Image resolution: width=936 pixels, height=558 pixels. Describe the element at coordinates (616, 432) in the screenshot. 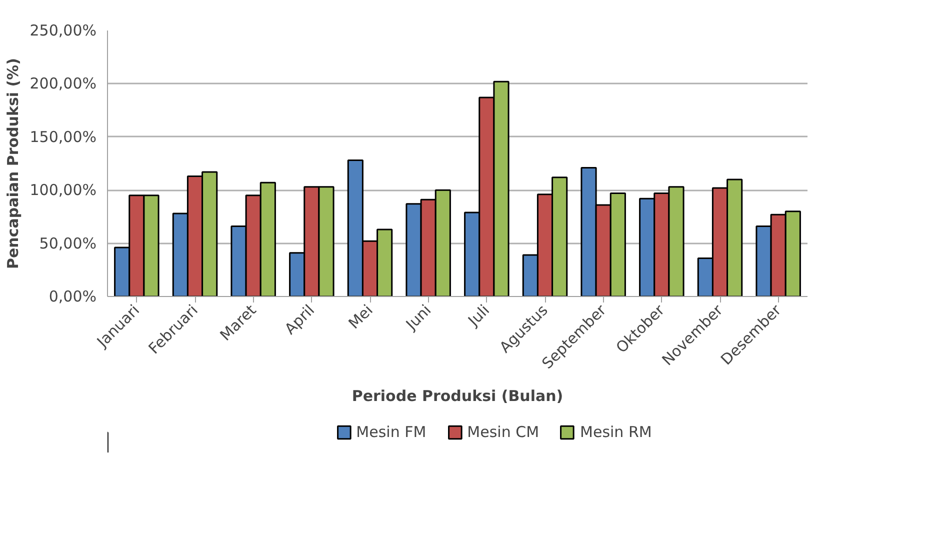

I see `legend-label: Mesin RM` at that location.